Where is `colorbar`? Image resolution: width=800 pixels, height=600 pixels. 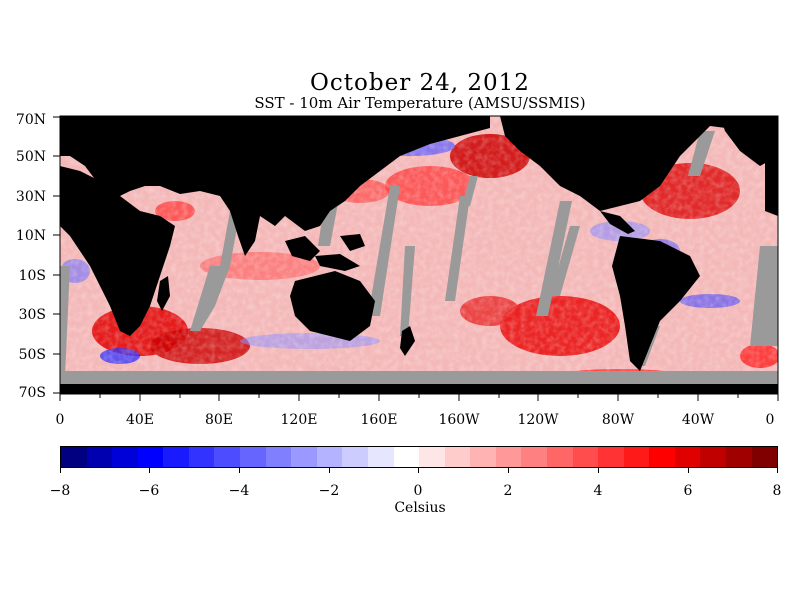
colorbar is located at coordinates (419, 457).